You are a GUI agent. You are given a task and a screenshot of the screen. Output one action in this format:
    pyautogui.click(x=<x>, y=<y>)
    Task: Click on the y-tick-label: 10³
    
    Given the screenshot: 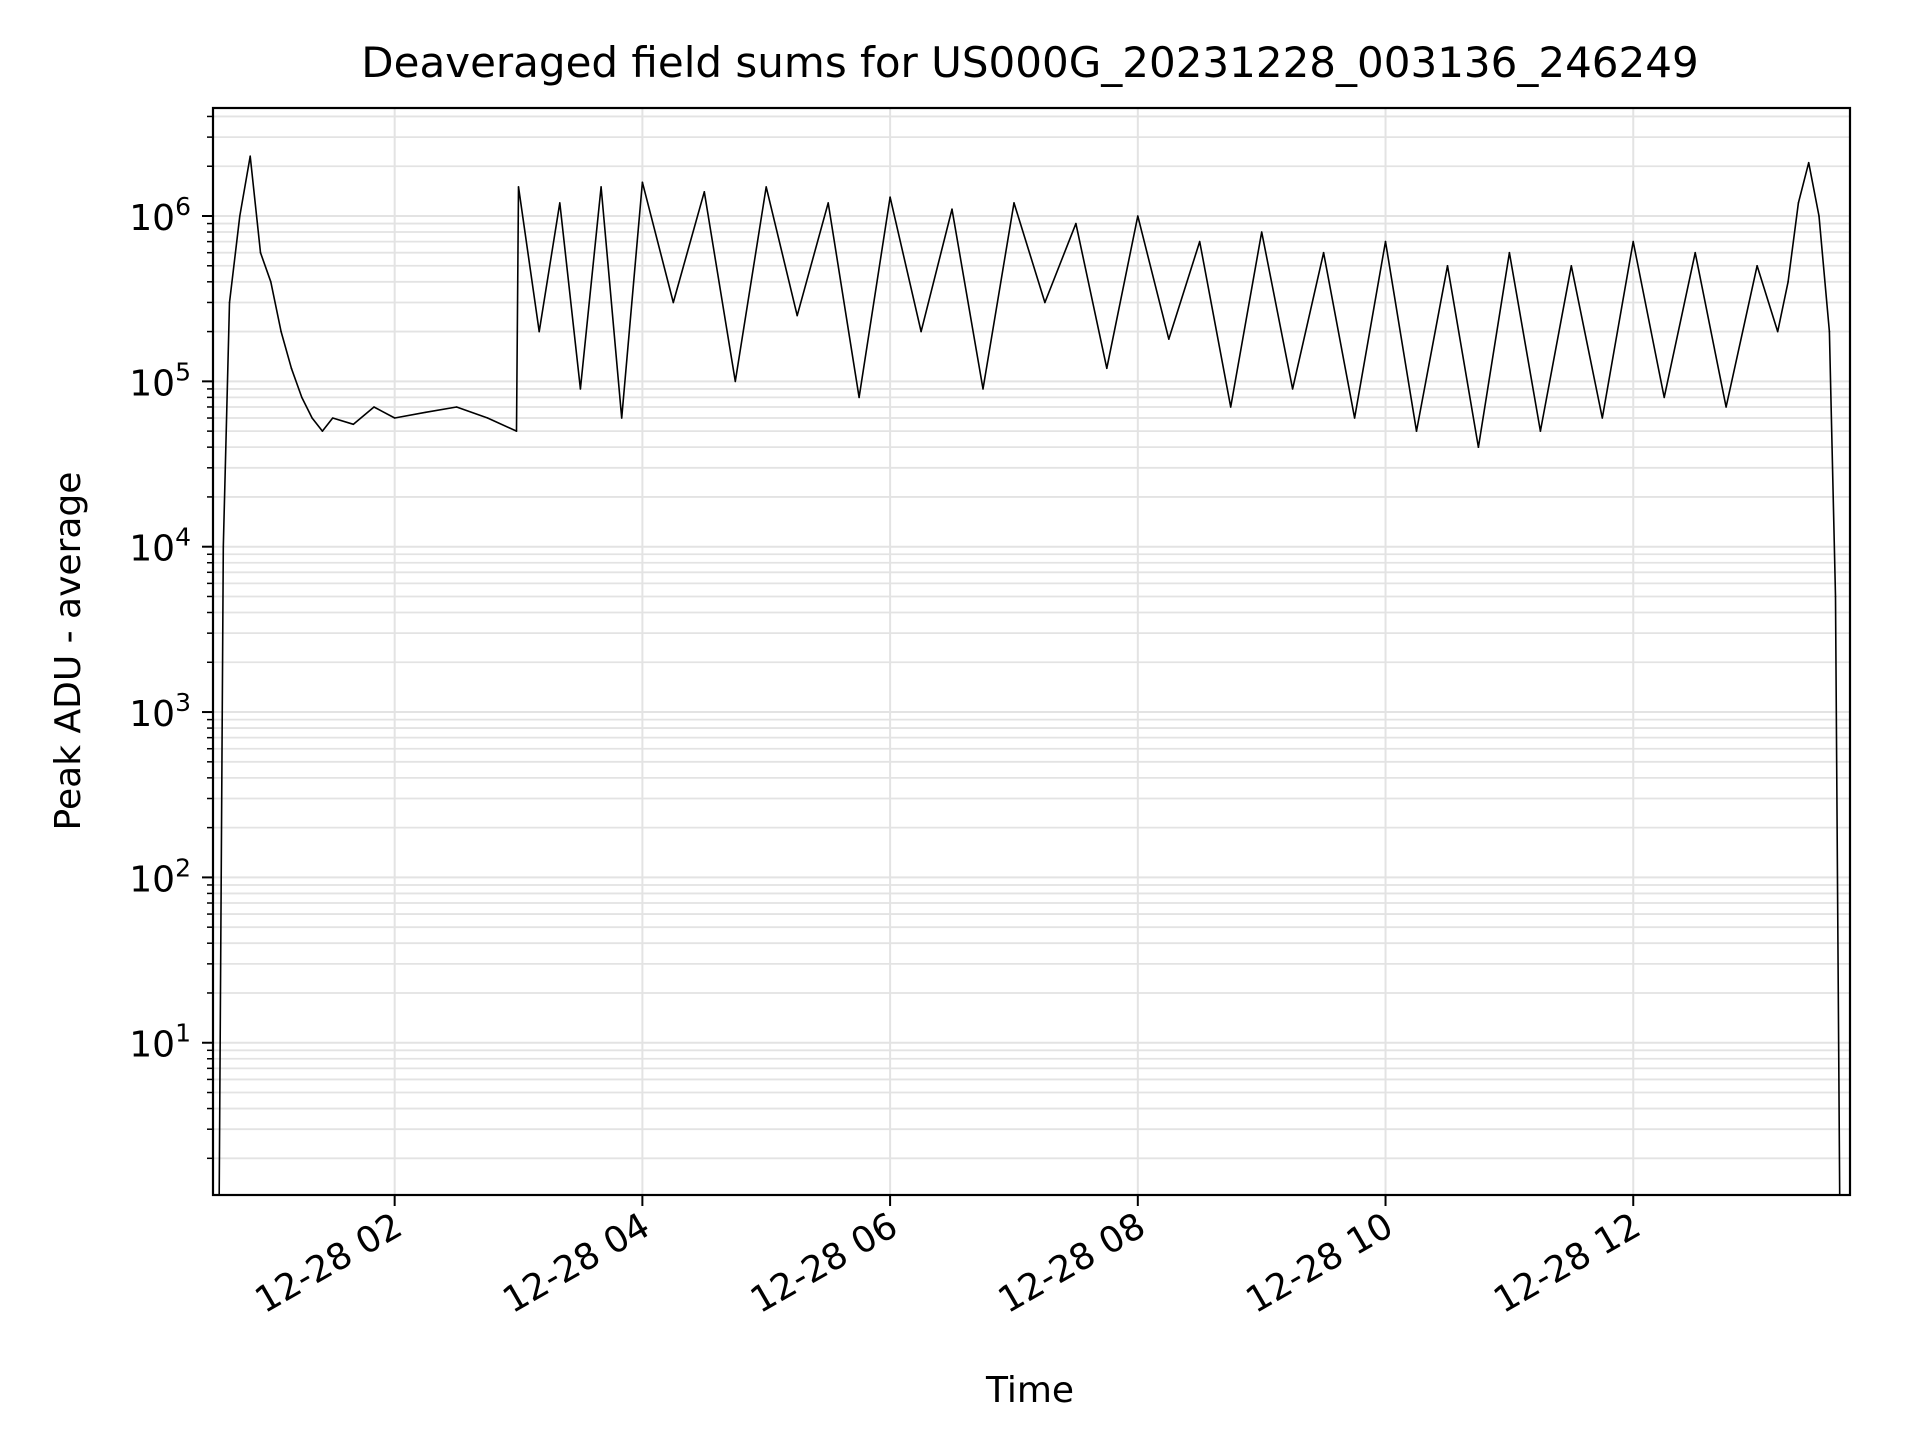 What is the action you would take?
    pyautogui.click(x=160, y=711)
    